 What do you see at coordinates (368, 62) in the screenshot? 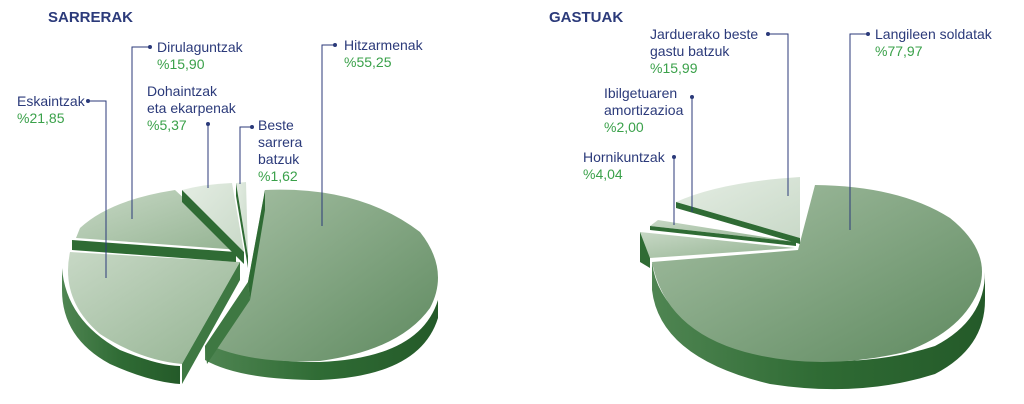
I see `pct-hitzarmenak: %55,25` at bounding box center [368, 62].